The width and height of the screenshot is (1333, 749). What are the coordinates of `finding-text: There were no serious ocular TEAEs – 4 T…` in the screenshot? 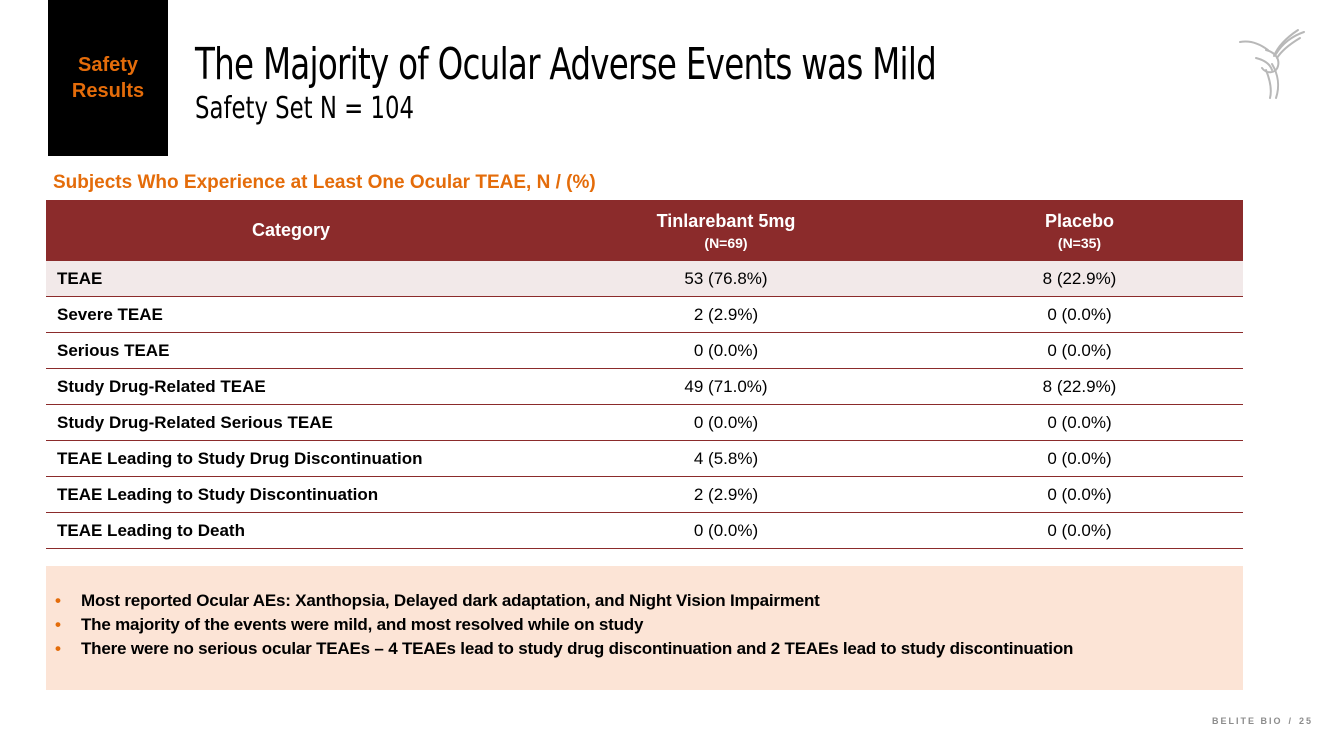 It's located at (577, 648).